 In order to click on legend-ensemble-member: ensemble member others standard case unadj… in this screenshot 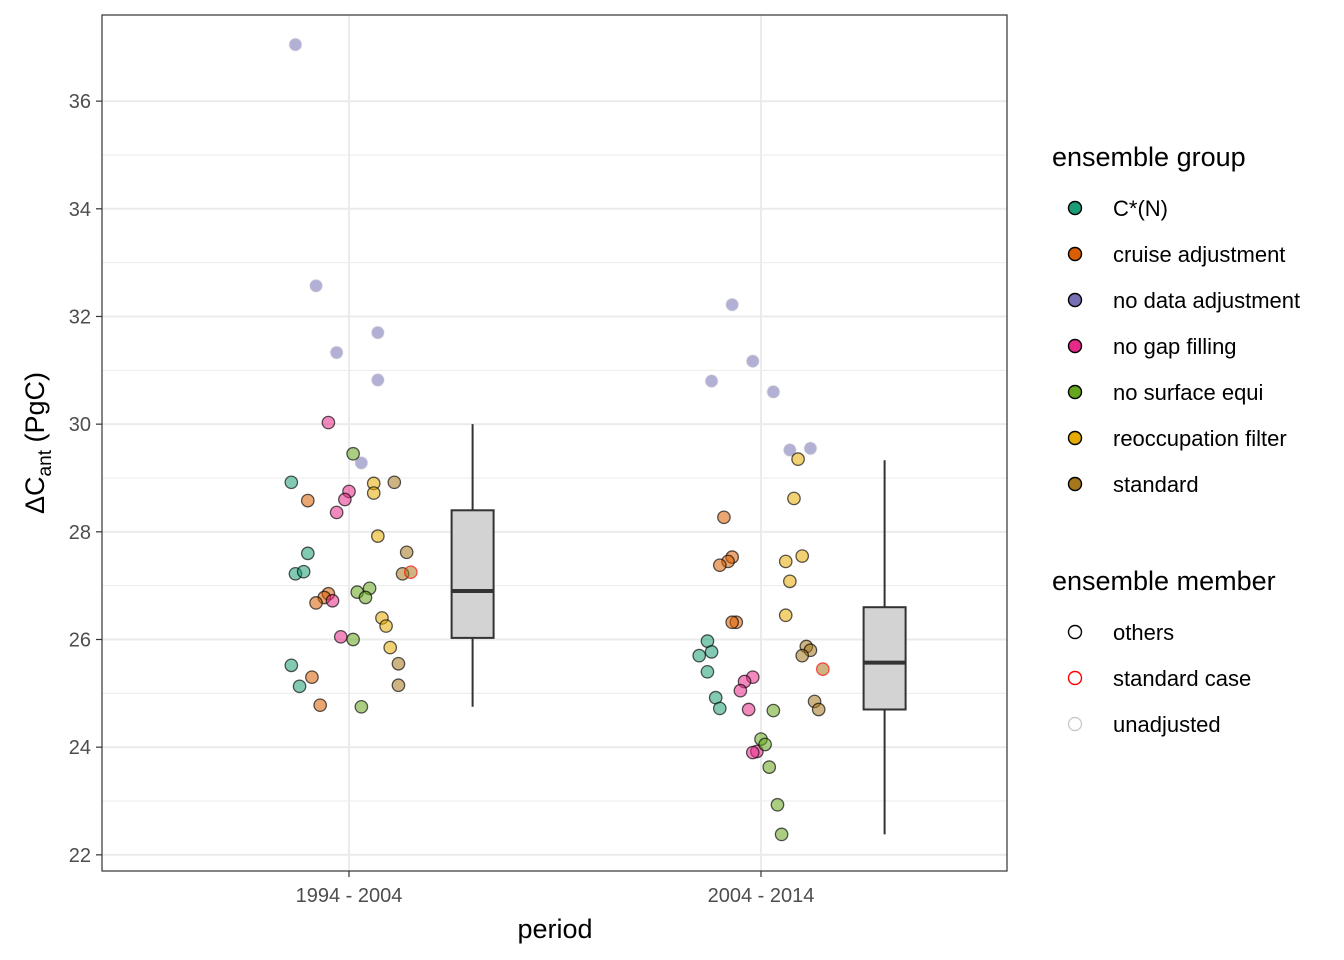, I will do `click(1164, 651)`.